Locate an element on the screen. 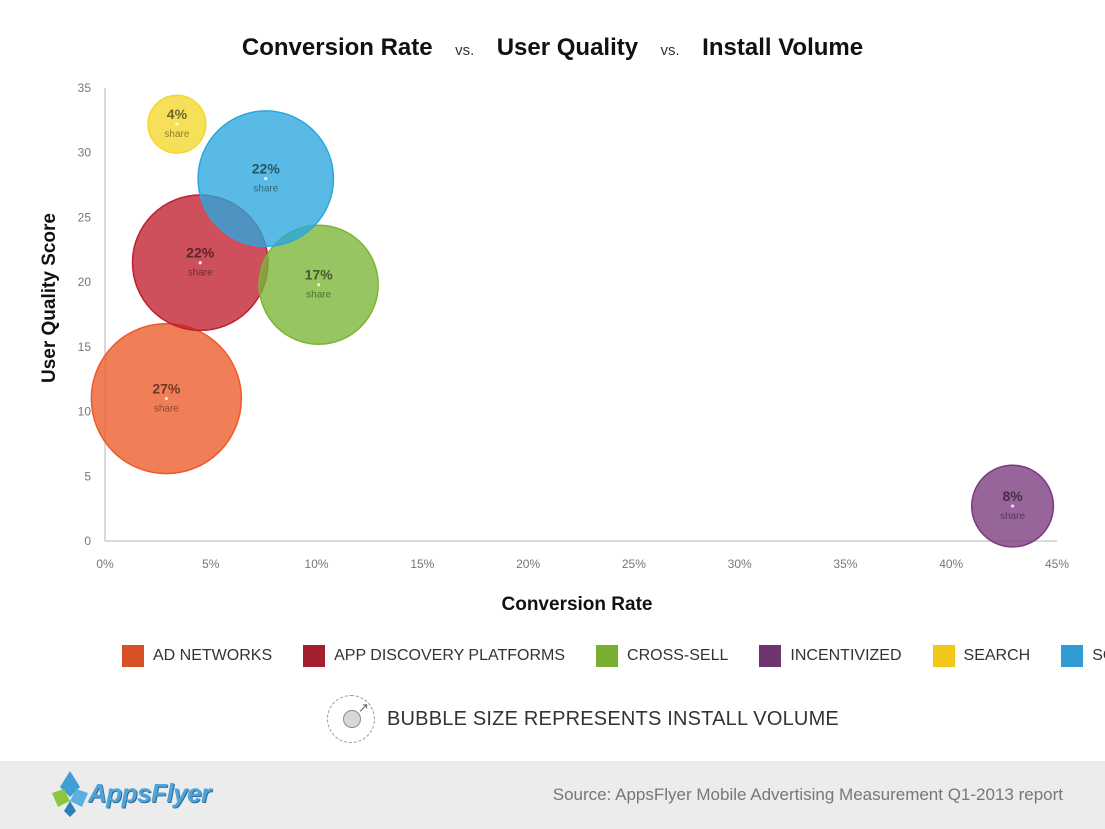 The image size is (1105, 829). x-tick-label: 20% is located at coordinates (528, 564).